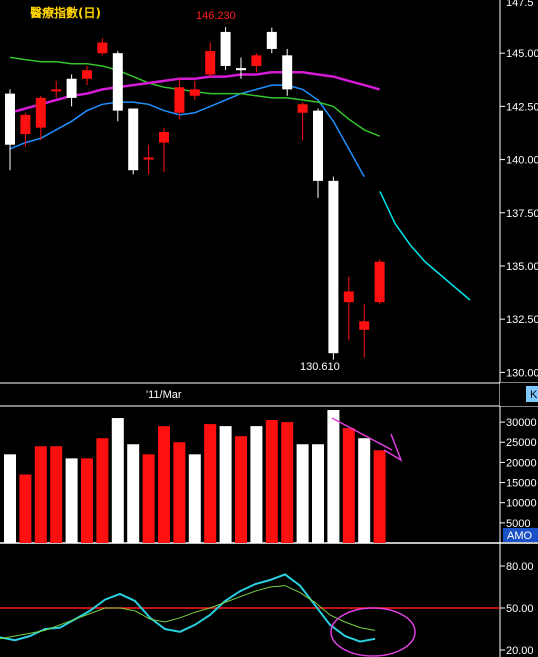 The width and height of the screenshot is (538, 657). I want to click on volume-tag-box, so click(520, 535).